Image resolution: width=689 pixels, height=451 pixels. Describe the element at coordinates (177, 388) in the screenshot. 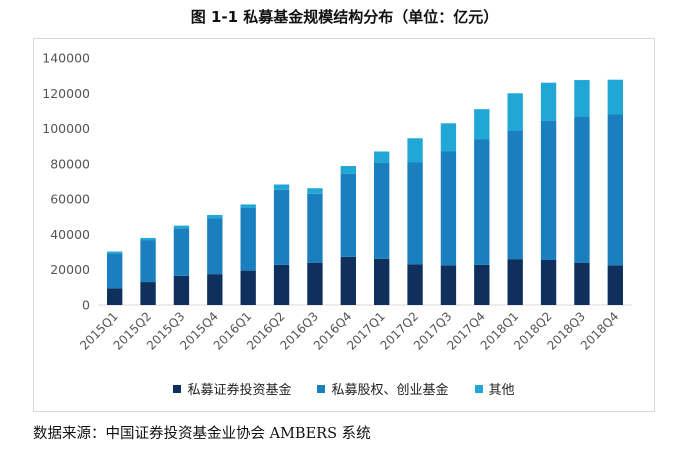

I see `legend-swatch-securities` at that location.